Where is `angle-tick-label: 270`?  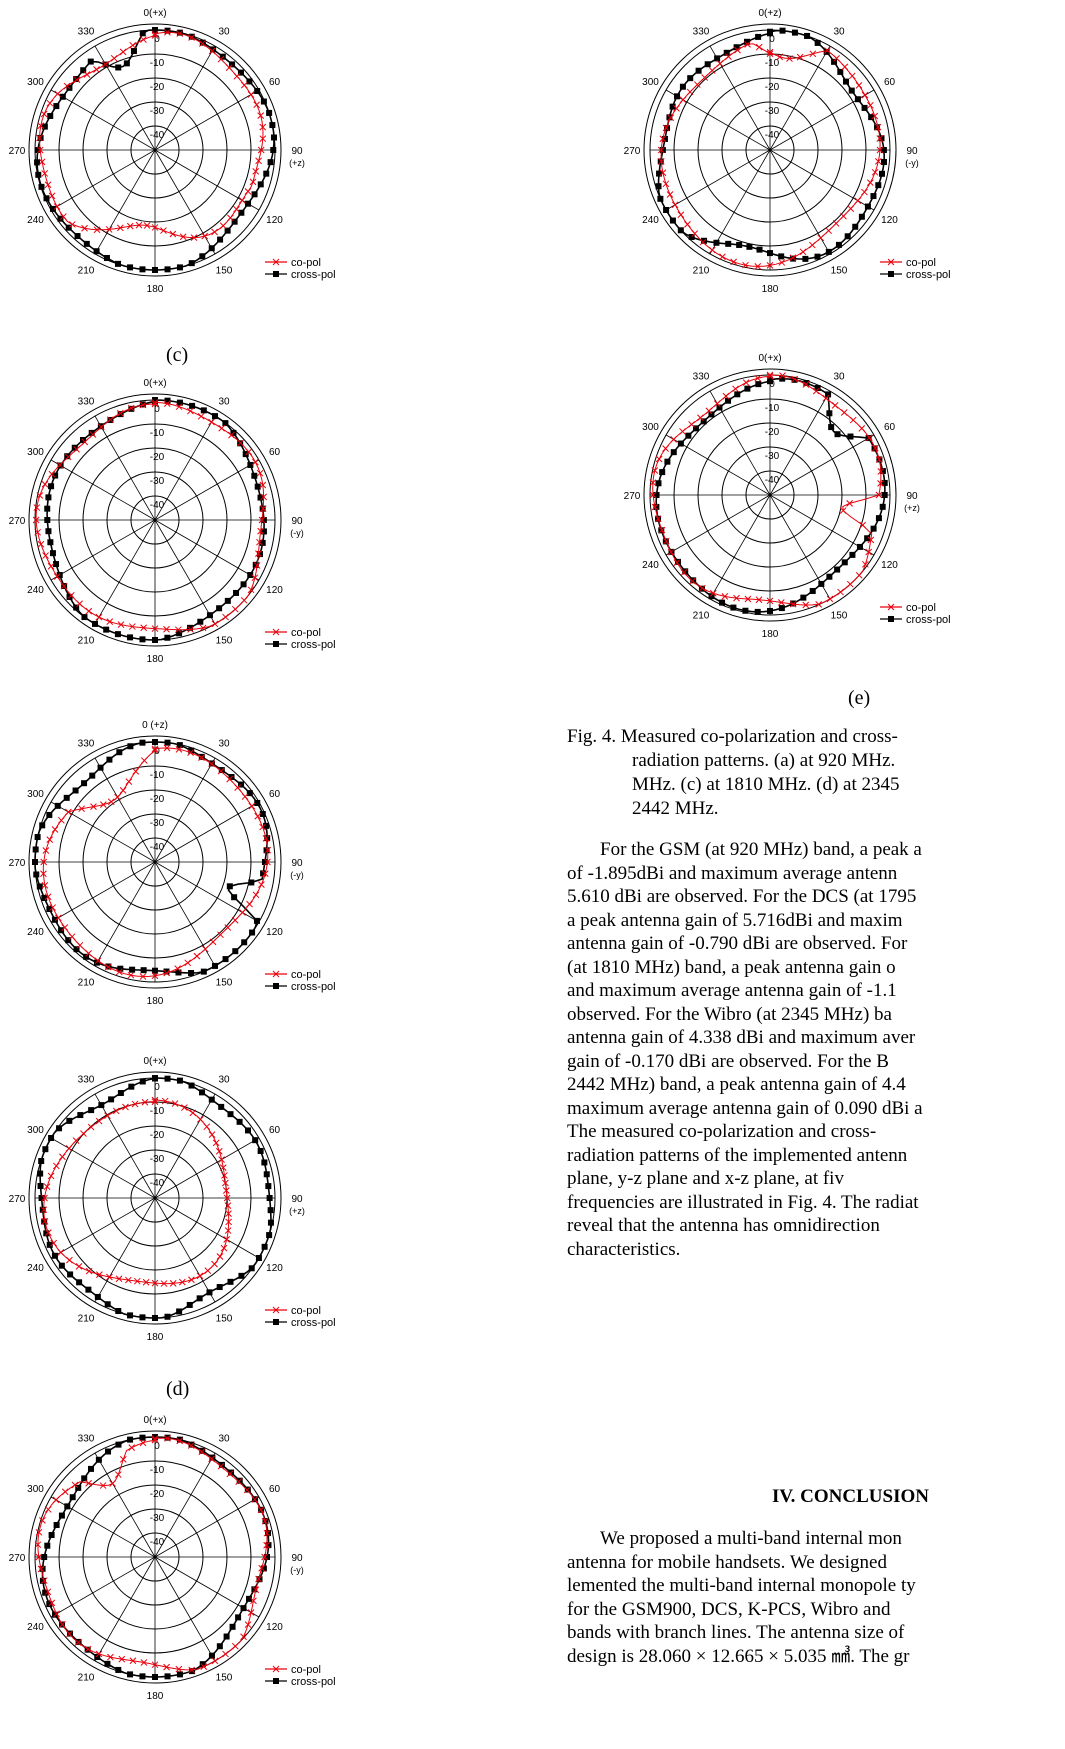
angle-tick-label: 270 is located at coordinates (17, 1558).